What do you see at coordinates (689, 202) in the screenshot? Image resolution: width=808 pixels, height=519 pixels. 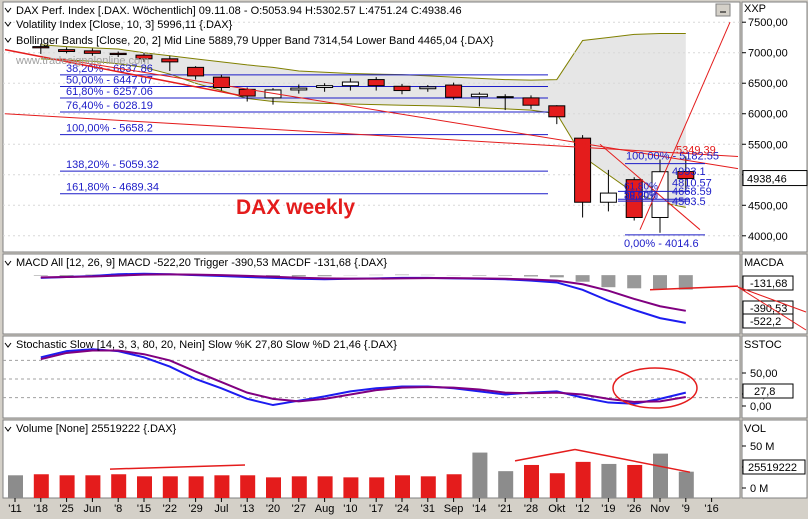 I see `fib-right-value: 4503.5` at bounding box center [689, 202].